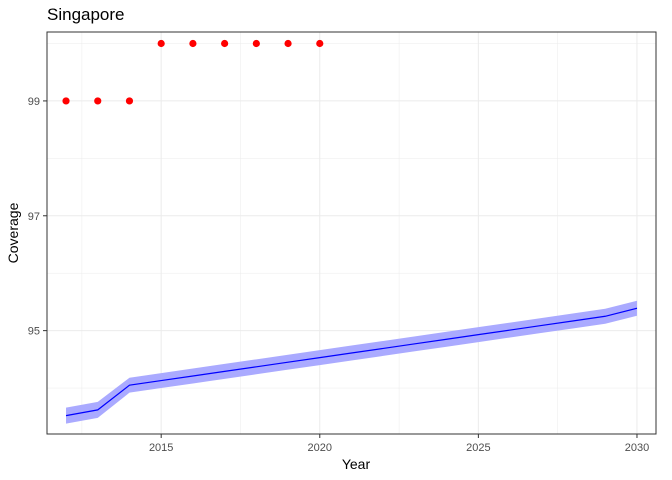 This screenshot has width=672, height=480. I want to click on observed-points-layer, so click(193, 72).